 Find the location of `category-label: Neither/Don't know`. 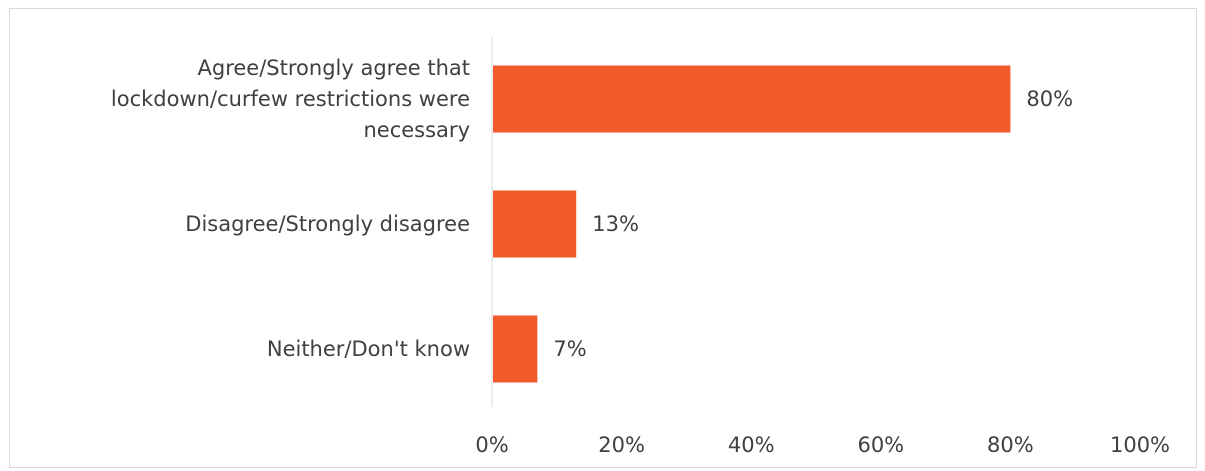

category-label: Neither/Don't know is located at coordinates (368, 349).